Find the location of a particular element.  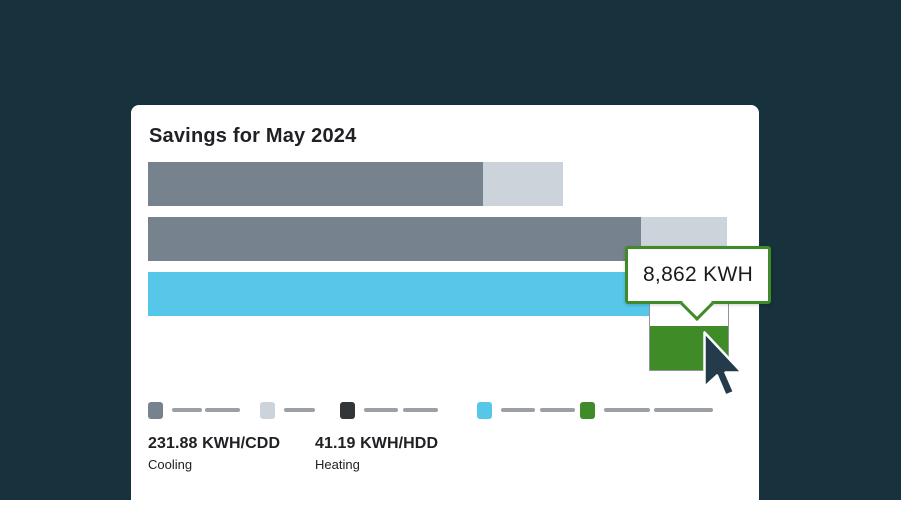

row-1-segment-bar_light is located at coordinates (523, 184).